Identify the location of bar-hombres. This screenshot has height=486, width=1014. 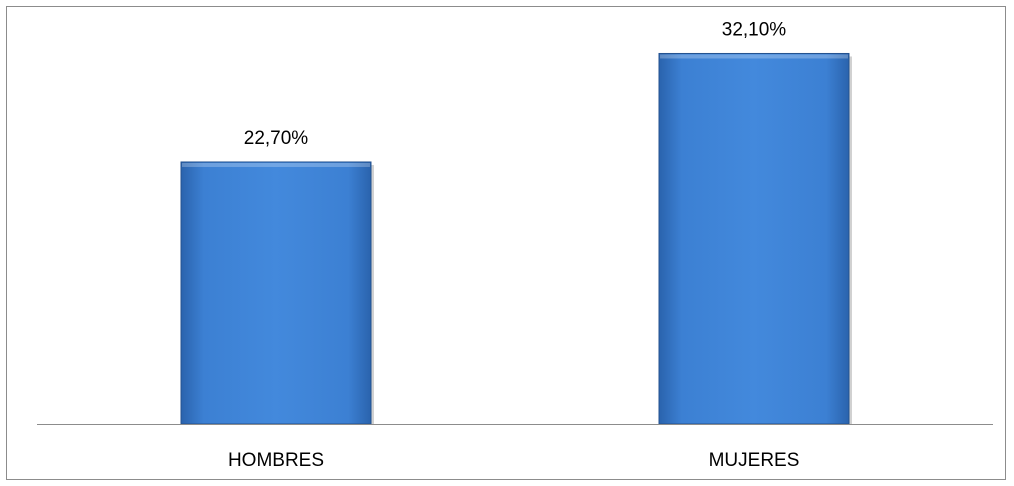
(277, 293).